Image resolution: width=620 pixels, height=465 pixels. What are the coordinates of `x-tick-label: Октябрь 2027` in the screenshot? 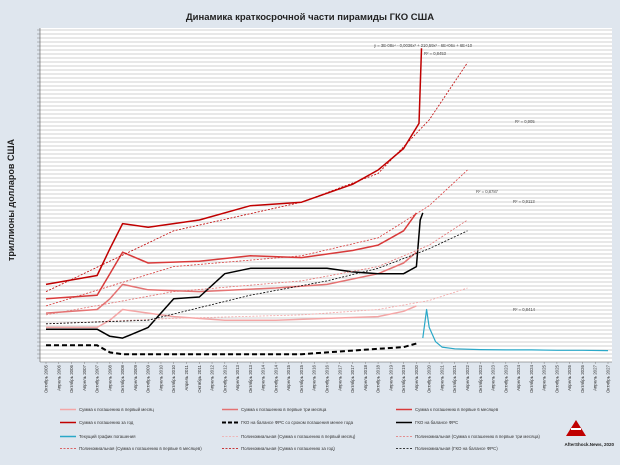 It's located at (608, 378).